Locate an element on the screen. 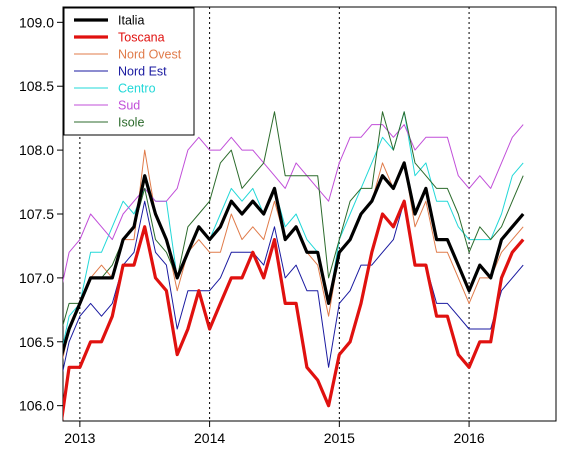  x-tick-label: 2016 is located at coordinates (468, 438).